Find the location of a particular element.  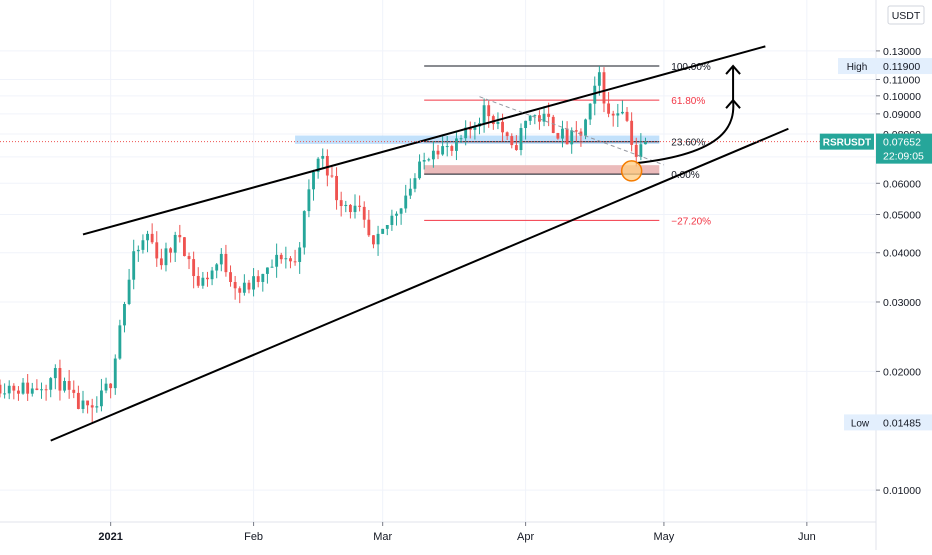

y-tick-label: 0.04000 is located at coordinates (902, 254).